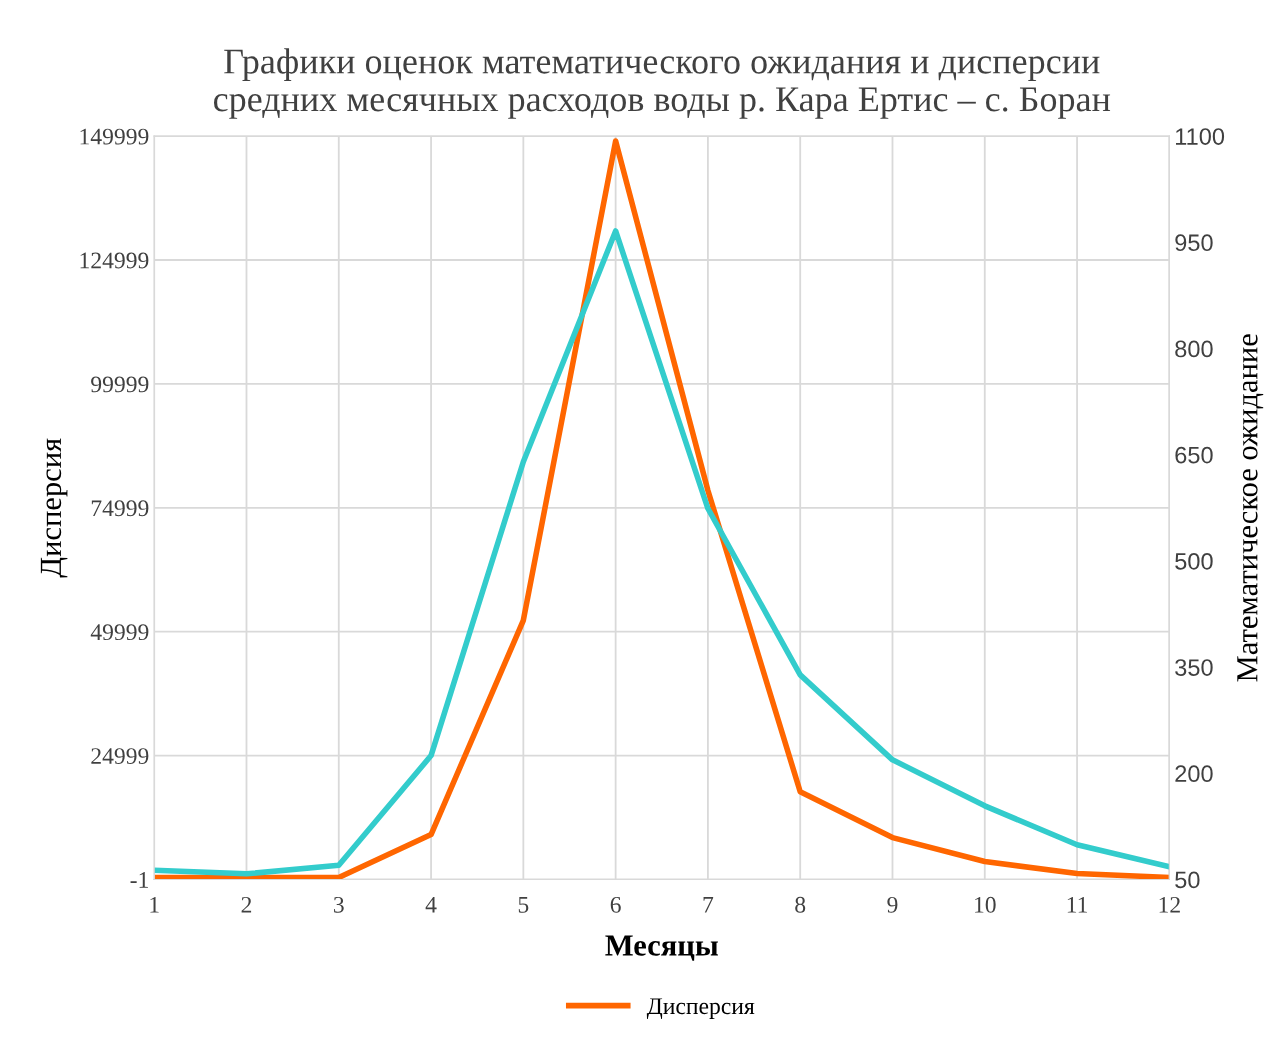 This screenshot has width=1285, height=1047. What do you see at coordinates (154, 904) in the screenshot?
I see `x-tick-label: 1` at bounding box center [154, 904].